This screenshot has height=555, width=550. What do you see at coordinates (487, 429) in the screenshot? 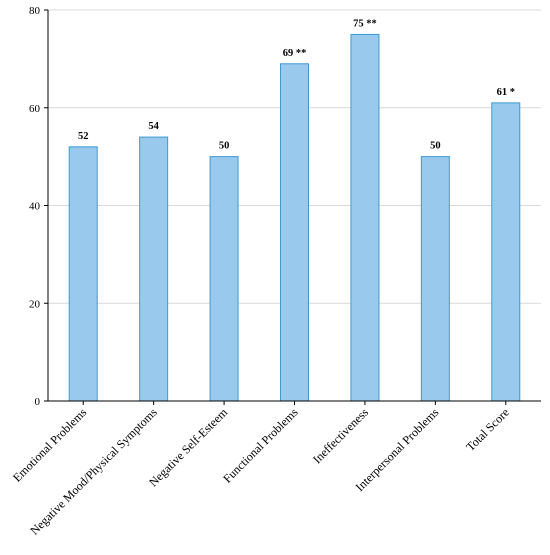
I see `category-label: Total Score` at bounding box center [487, 429].